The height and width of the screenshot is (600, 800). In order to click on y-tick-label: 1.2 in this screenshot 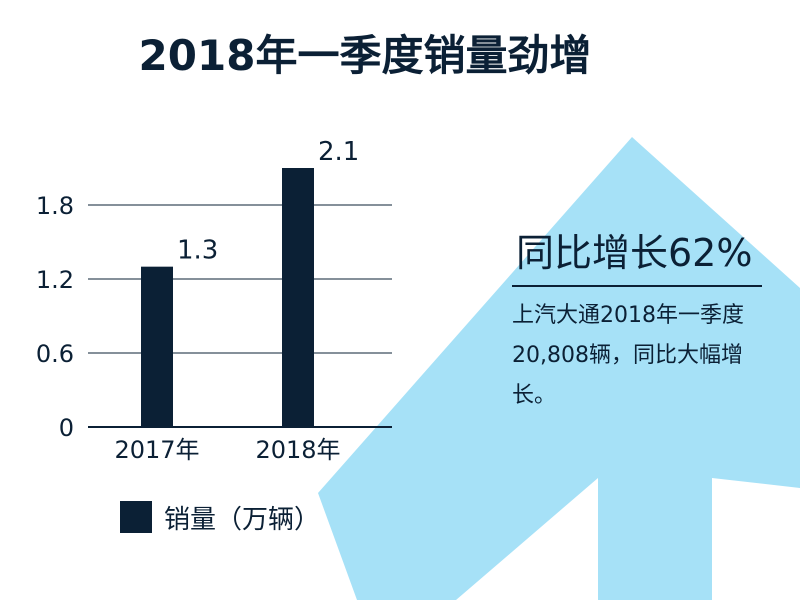, I will do `click(55, 280)`.